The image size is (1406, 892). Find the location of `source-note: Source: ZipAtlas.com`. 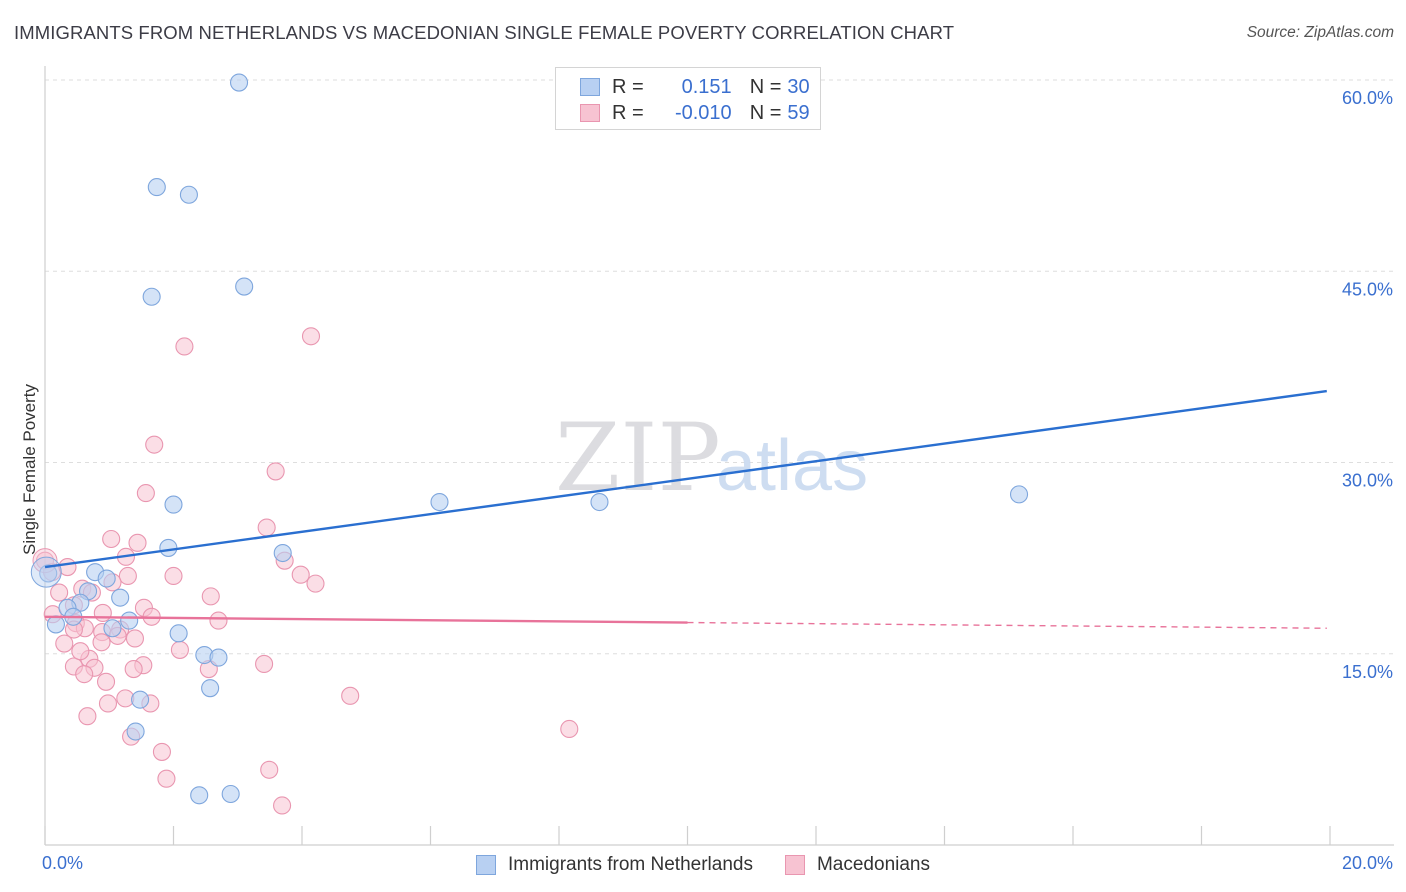

source-note: Source: ZipAtlas.com is located at coordinates (1320, 32).